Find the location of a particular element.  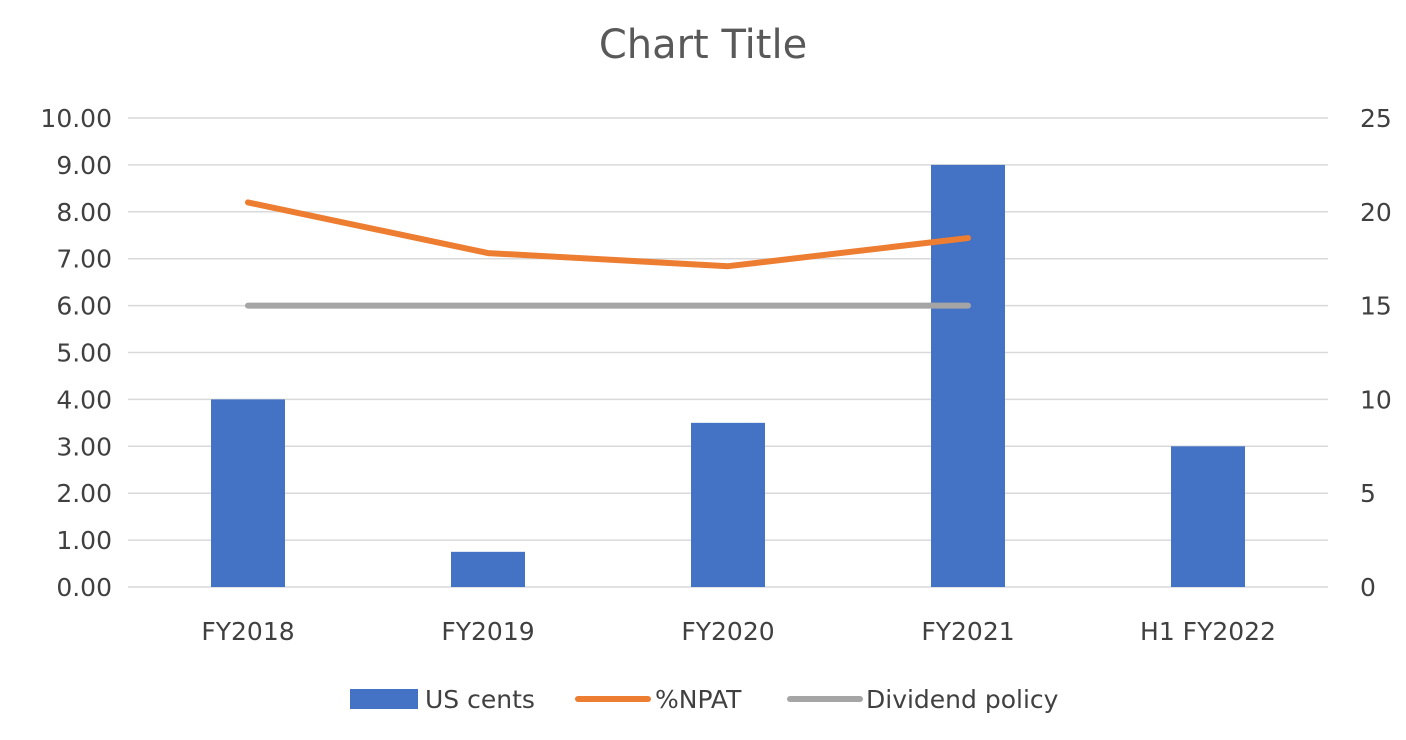

x-tick-label: FY2018 is located at coordinates (247, 631).